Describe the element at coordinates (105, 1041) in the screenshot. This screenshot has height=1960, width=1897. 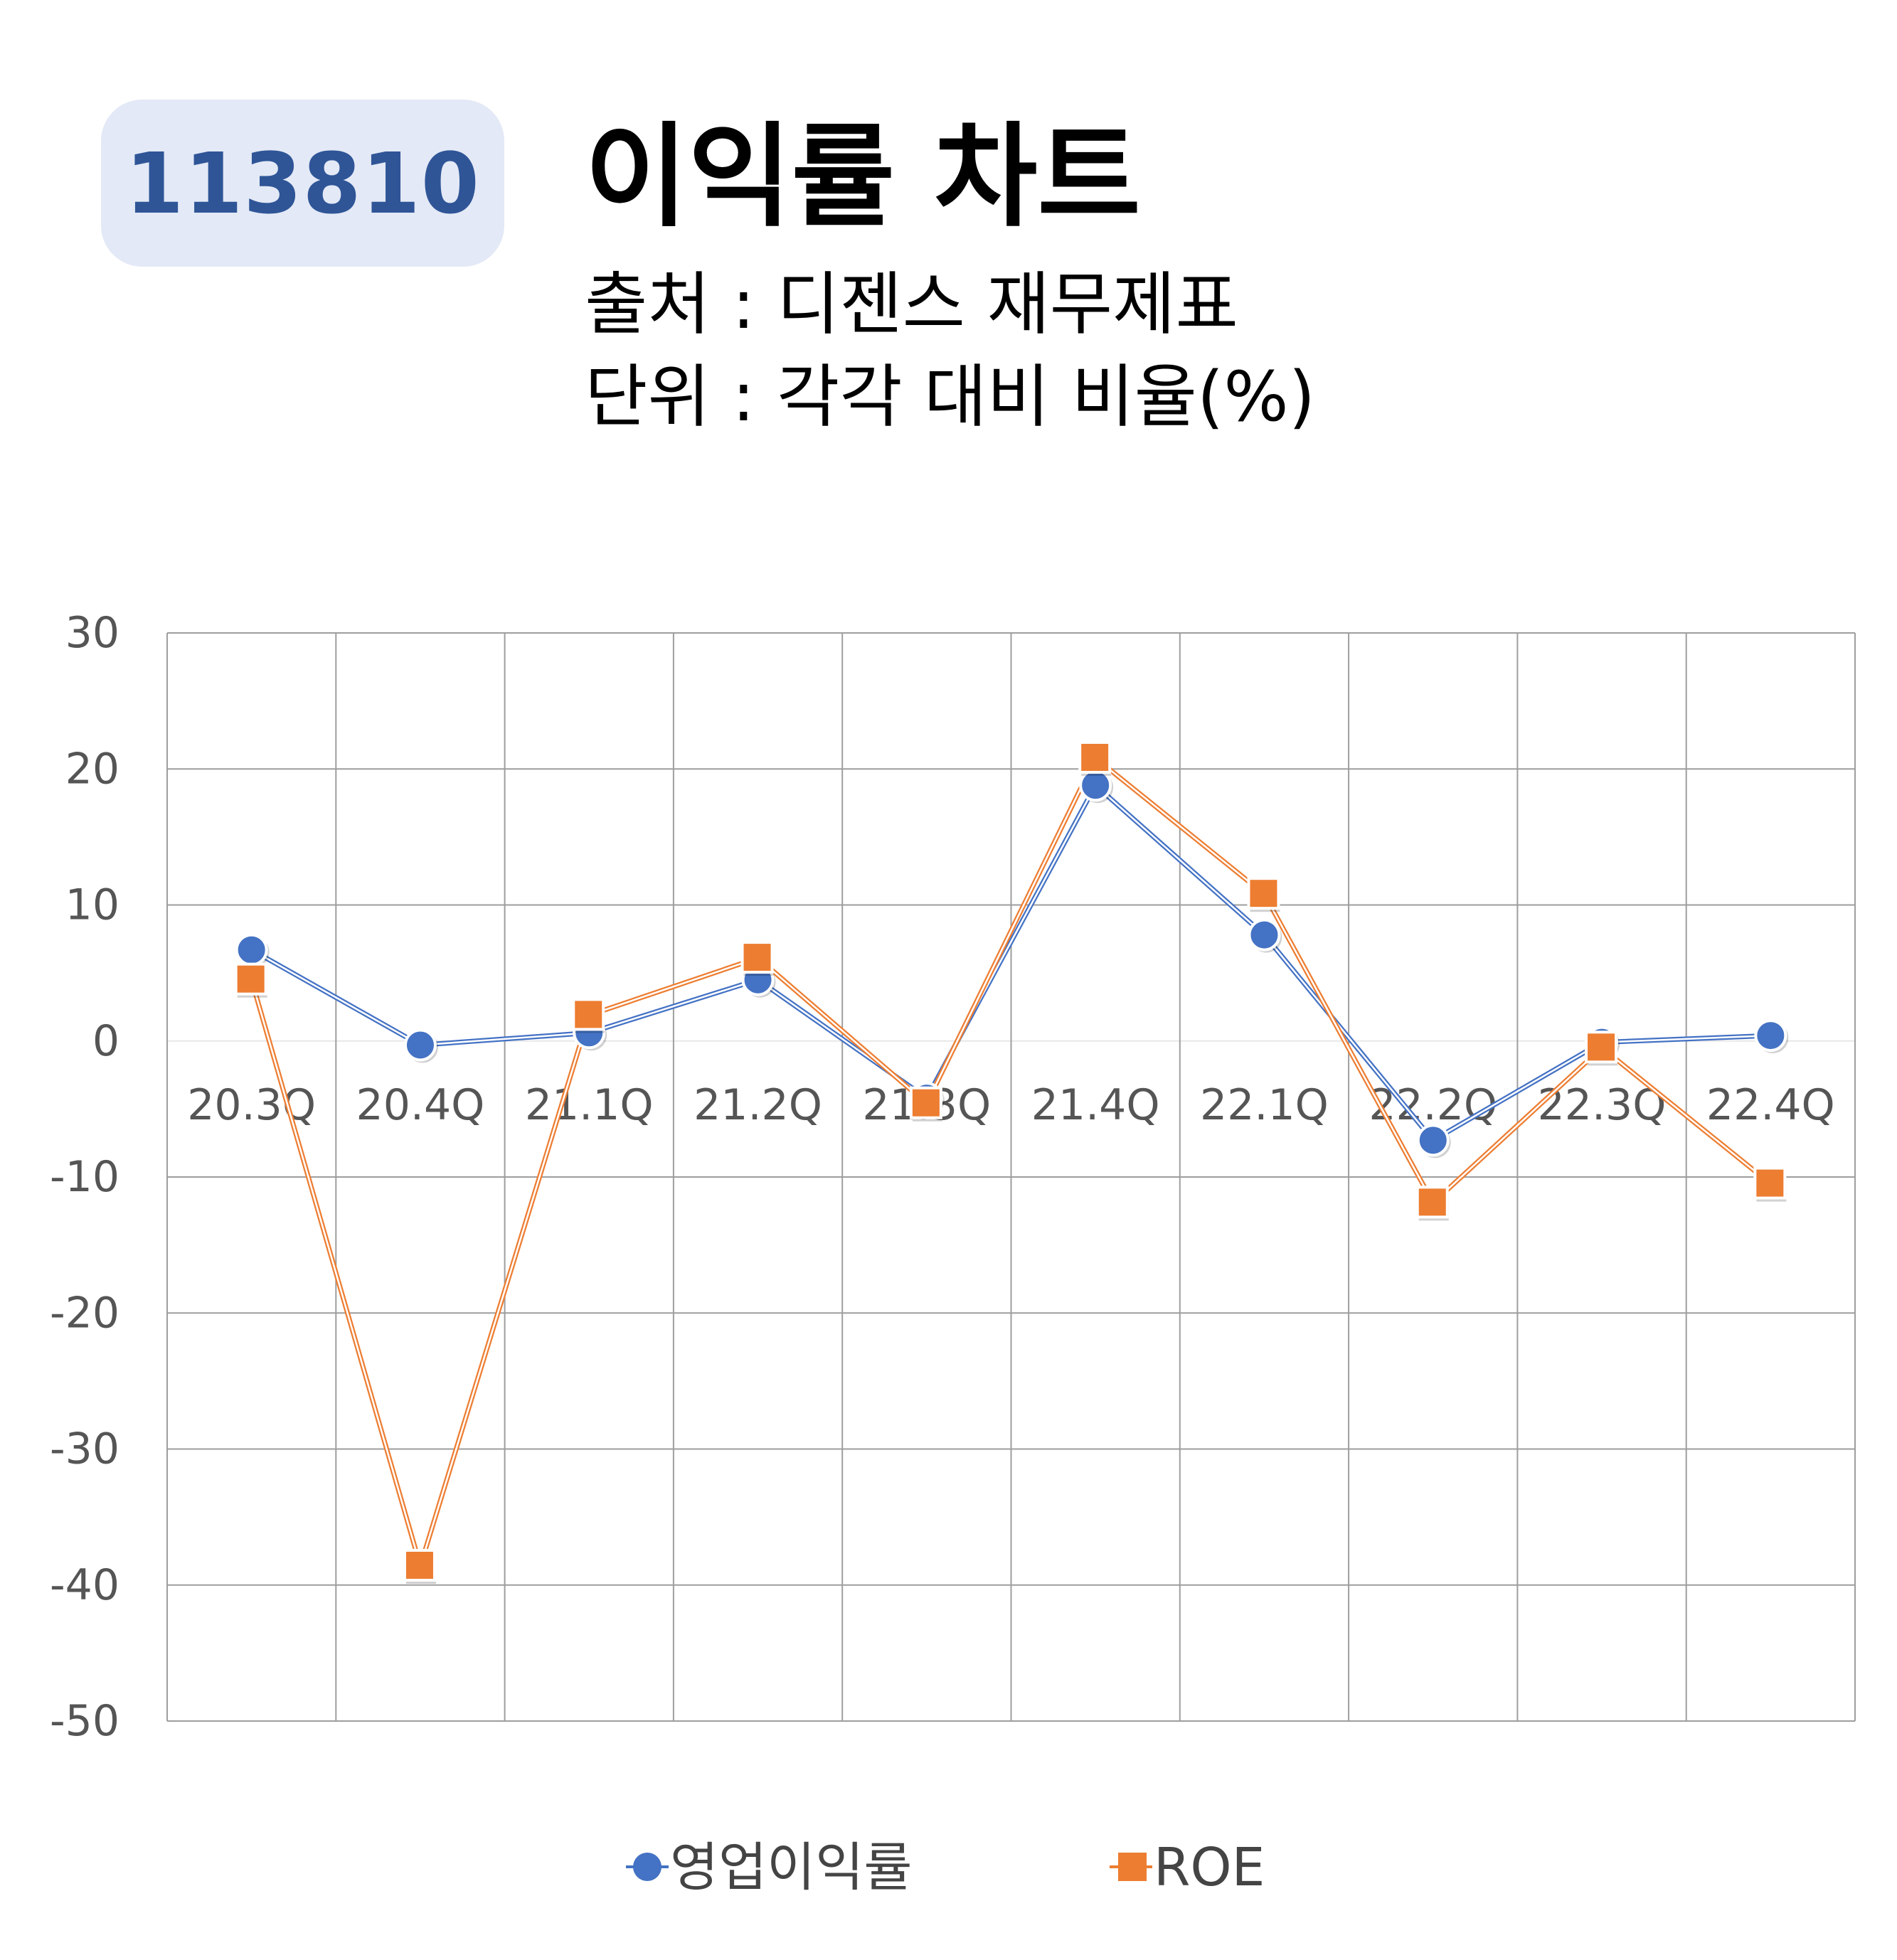
I see `y-tick-label: 0` at that location.